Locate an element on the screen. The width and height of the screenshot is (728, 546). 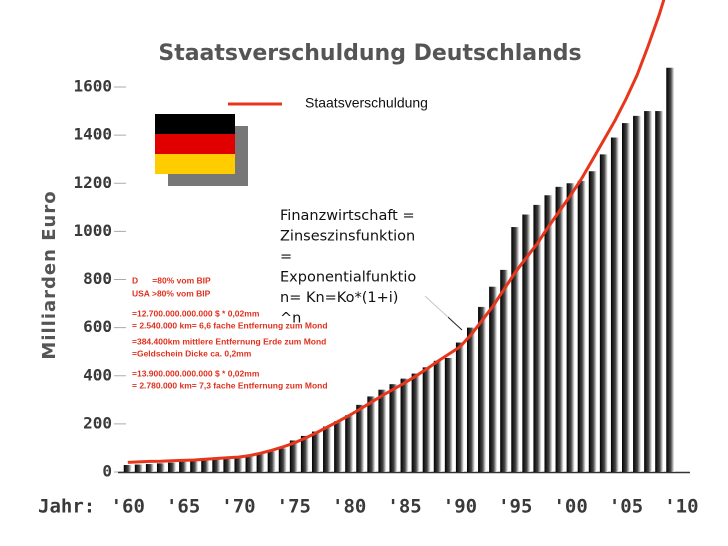
y-tick-label: 600 is located at coordinates (97, 326).